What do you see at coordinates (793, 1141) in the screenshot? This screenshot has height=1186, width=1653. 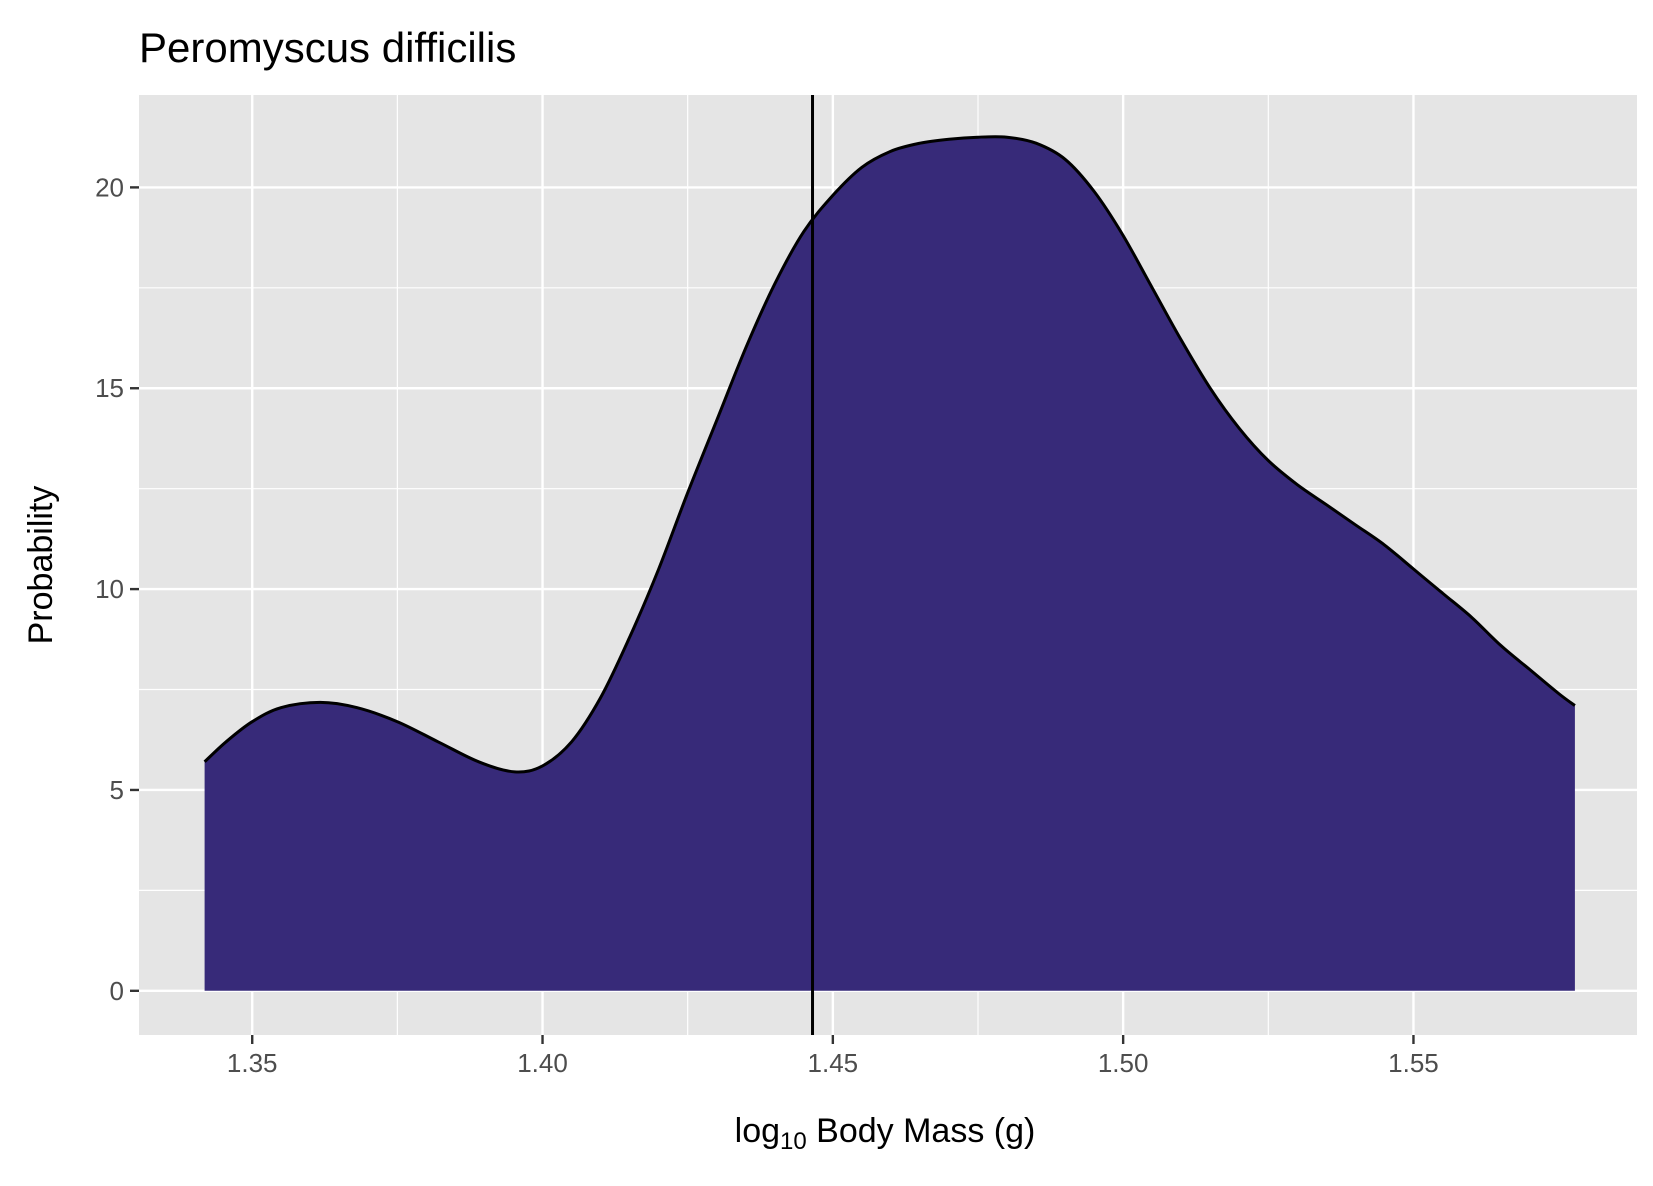 I see `x-axis-title-subscript: 10` at bounding box center [793, 1141].